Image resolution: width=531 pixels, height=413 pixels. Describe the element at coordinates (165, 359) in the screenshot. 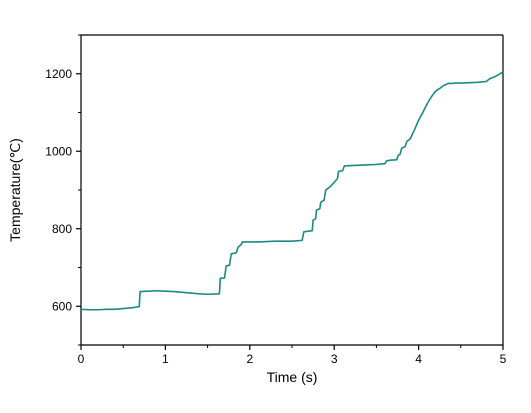

I see `x-tick-label: 1` at that location.